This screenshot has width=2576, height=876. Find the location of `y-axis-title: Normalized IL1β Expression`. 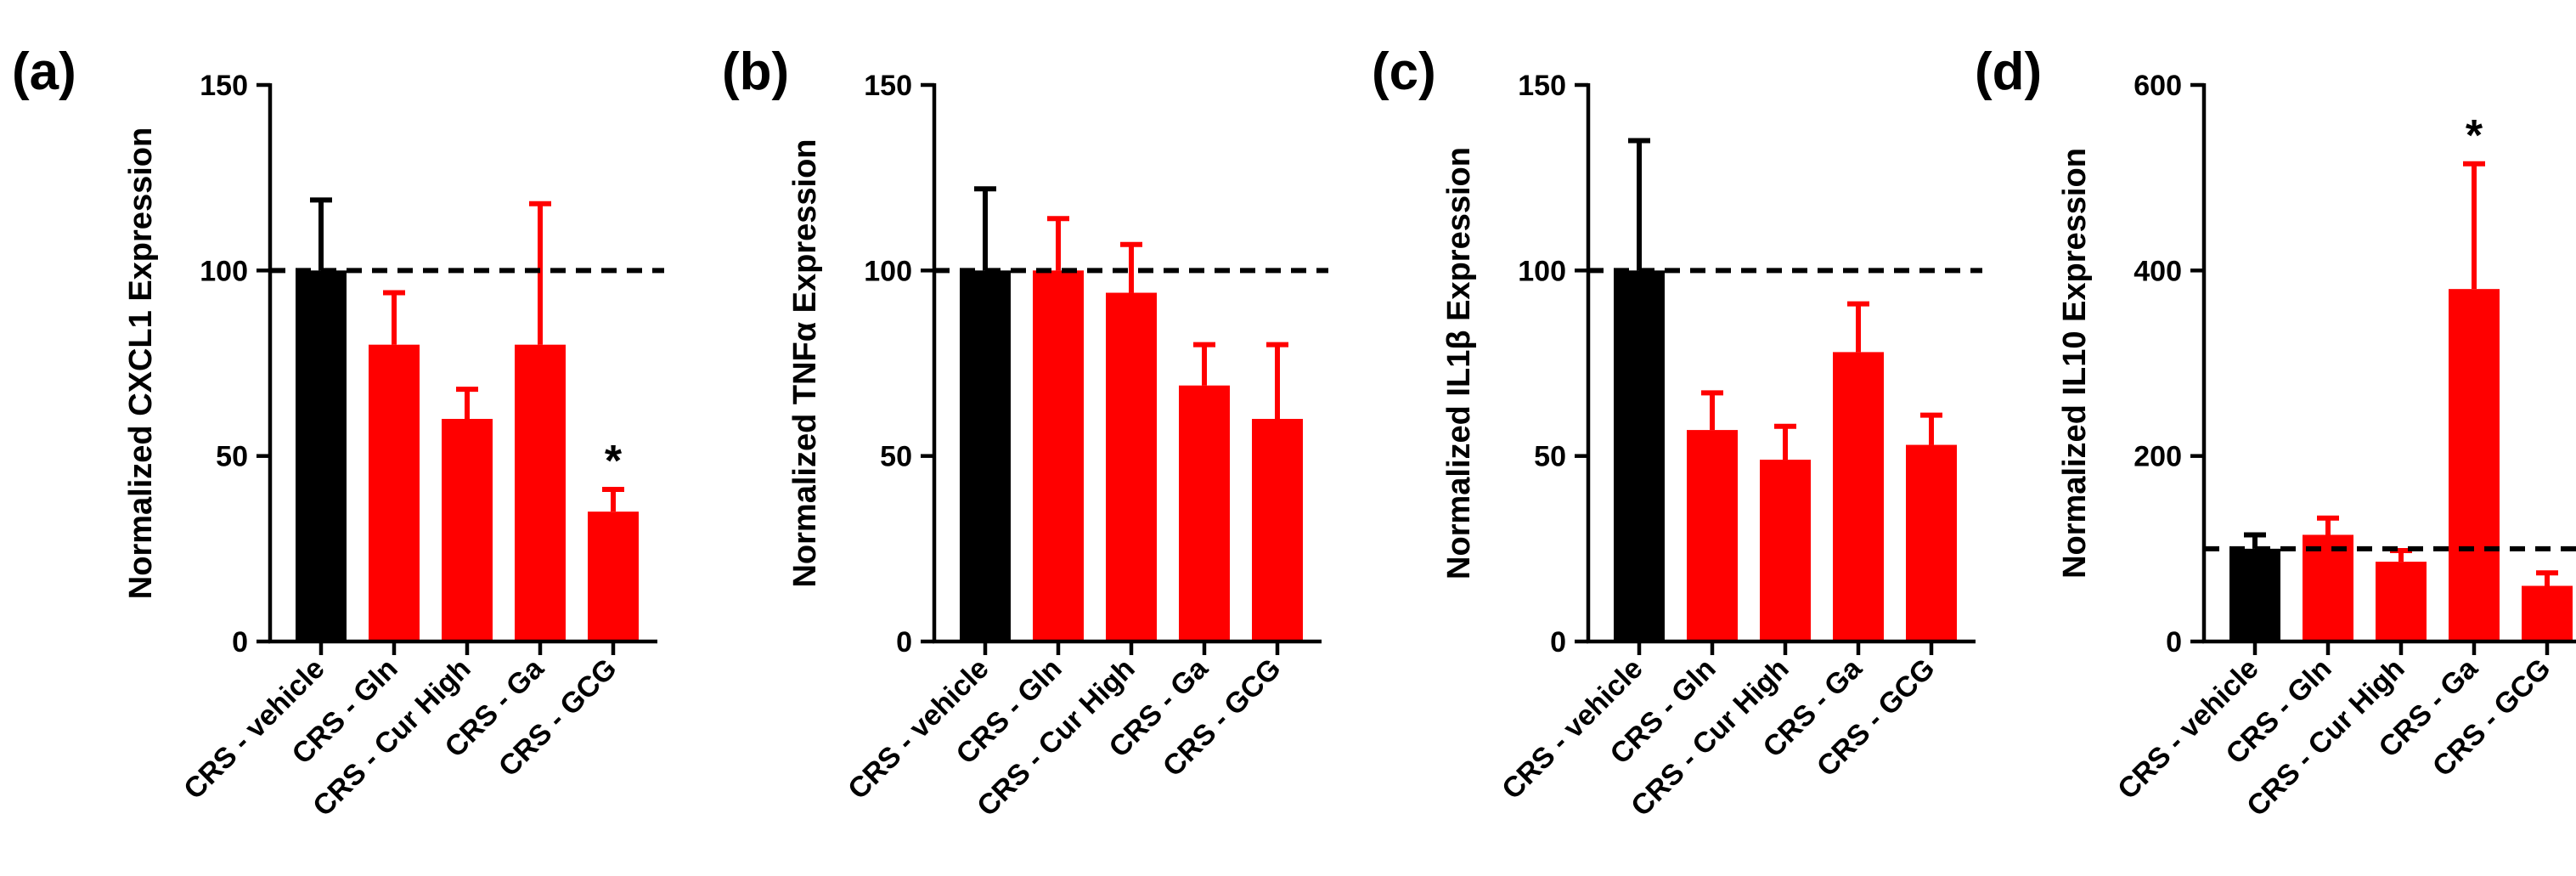

y-axis-title: Normalized IL1β Expression is located at coordinates (1459, 363).